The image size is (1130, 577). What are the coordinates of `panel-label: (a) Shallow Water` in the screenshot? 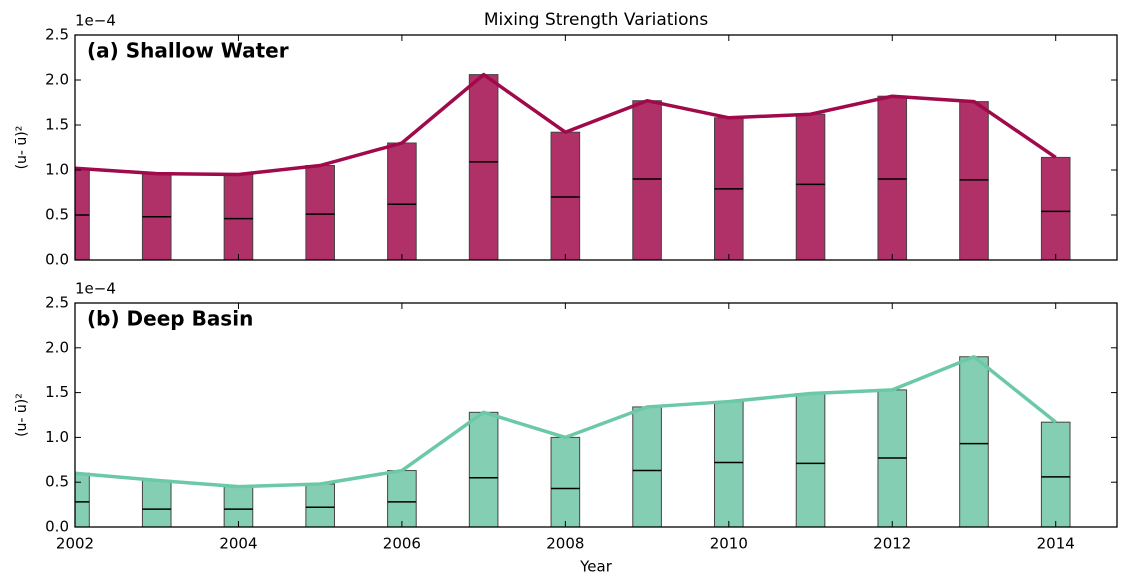 It's located at (188, 51).